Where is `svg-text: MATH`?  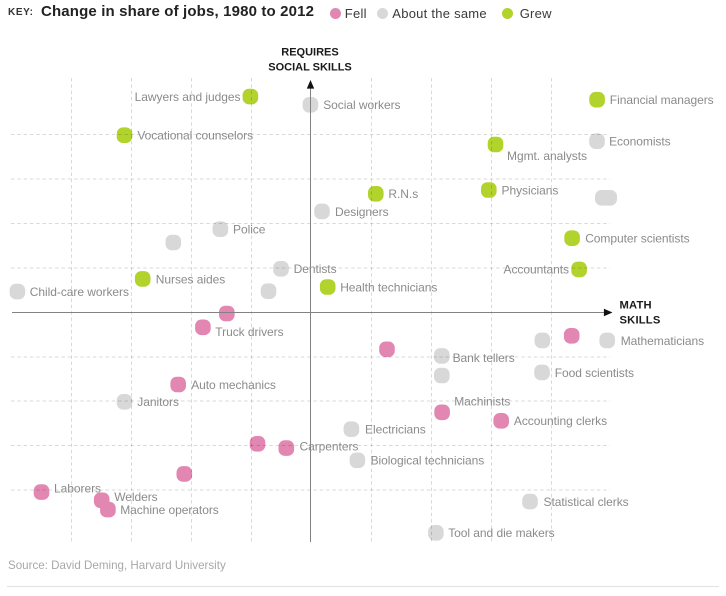 svg-text: MATH is located at coordinates (636, 306).